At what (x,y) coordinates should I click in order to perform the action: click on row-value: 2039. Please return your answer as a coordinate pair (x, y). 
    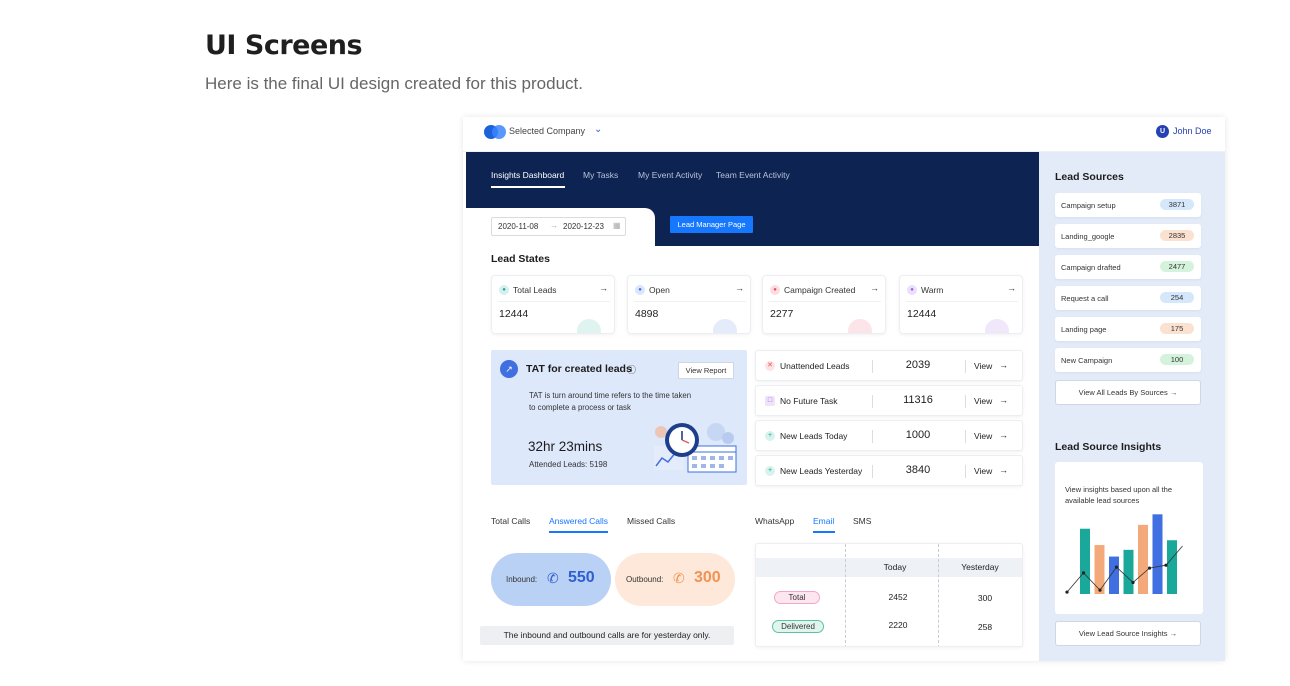
    Looking at the image, I should click on (918, 365).